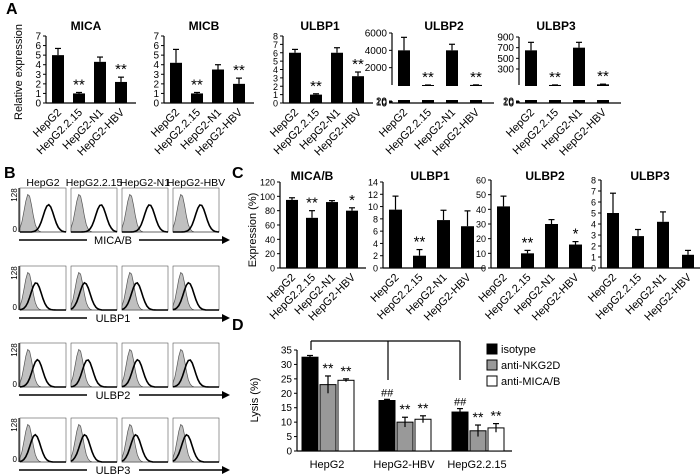 This screenshot has width=700, height=476. I want to click on flow-marker-label: ULBP1, so click(113, 319).